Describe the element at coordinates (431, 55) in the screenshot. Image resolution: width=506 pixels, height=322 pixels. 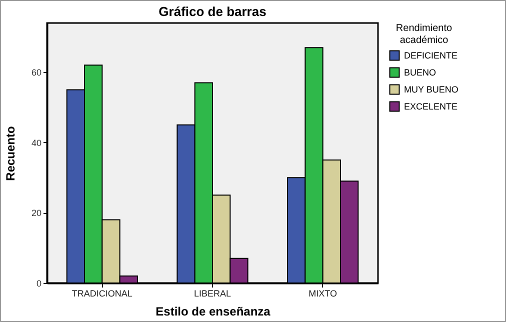
I see `legend-label: DEFICIENTE` at that location.